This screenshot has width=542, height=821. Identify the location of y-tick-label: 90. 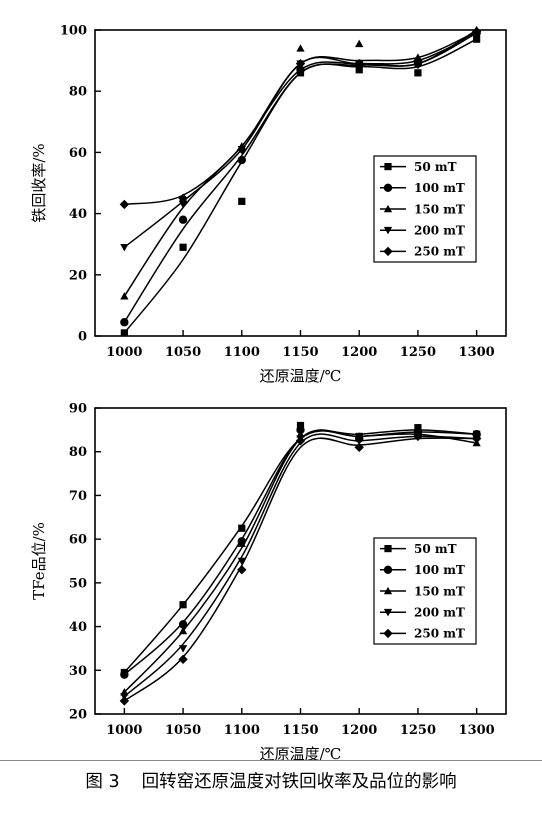
(78, 409).